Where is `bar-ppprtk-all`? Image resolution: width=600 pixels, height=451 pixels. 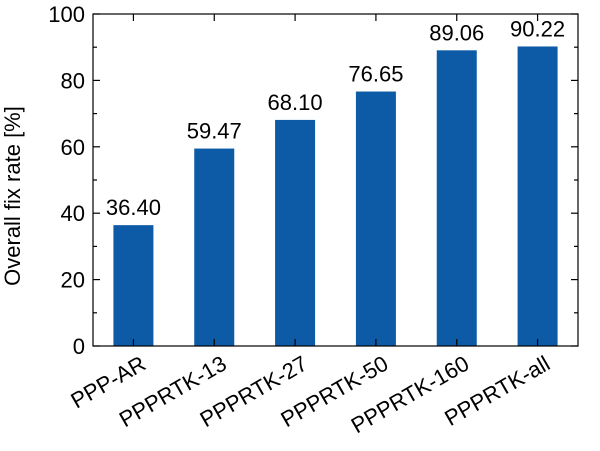 bar-ppprtk-all is located at coordinates (537, 196).